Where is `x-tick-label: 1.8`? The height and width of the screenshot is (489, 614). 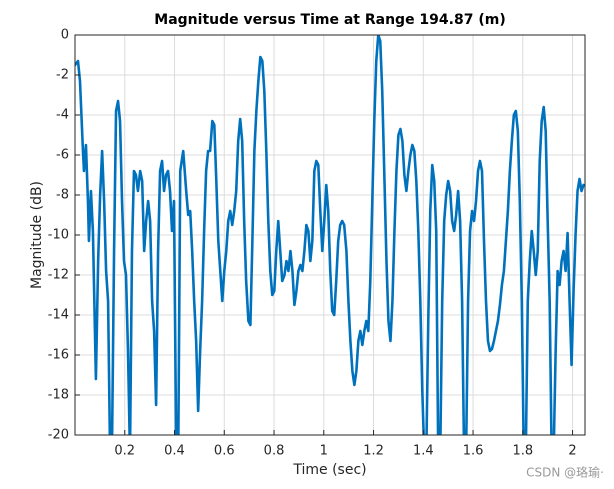
x-tick-label: 1.8 is located at coordinates (522, 451).